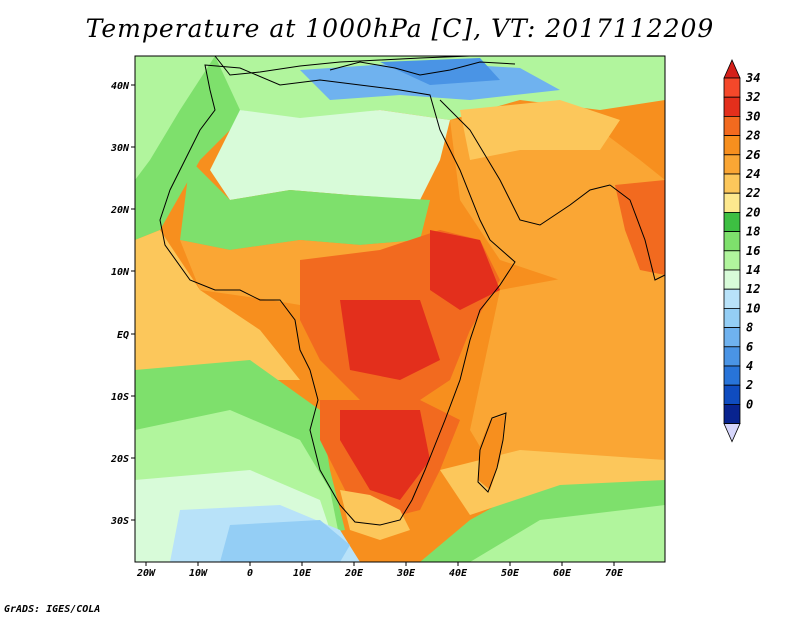 This screenshot has height=618, width=800. I want to click on lat-label: 30S, so click(119, 521).